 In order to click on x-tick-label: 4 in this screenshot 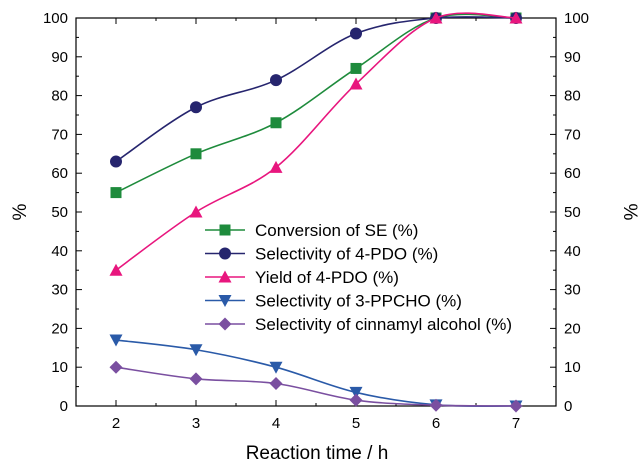, I will do `click(276, 423)`.